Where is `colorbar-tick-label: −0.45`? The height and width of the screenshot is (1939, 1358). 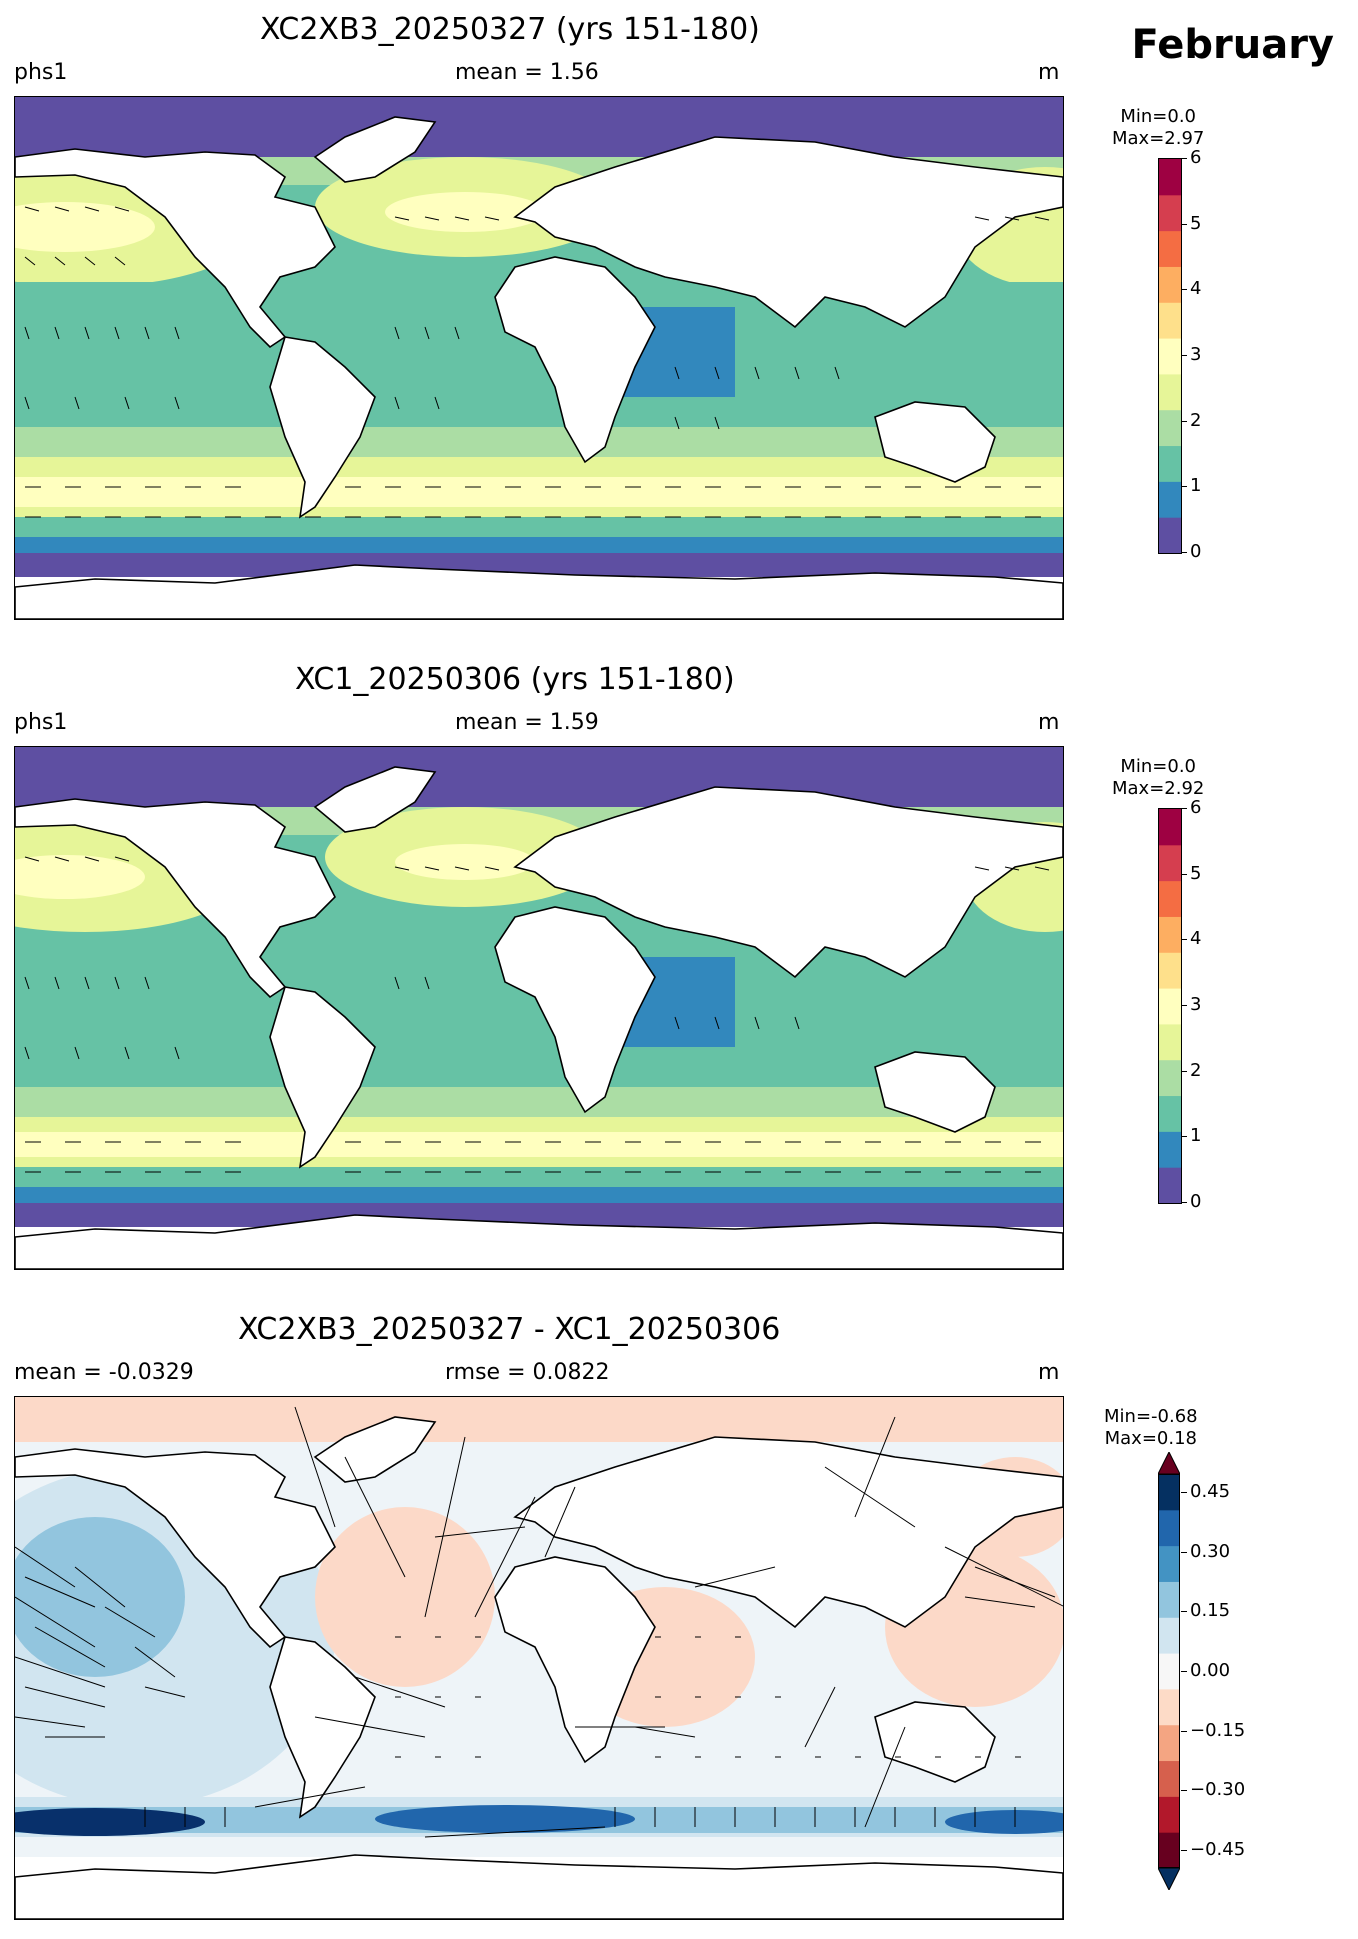 colorbar-tick-label: −0.45 is located at coordinates (1218, 1850).